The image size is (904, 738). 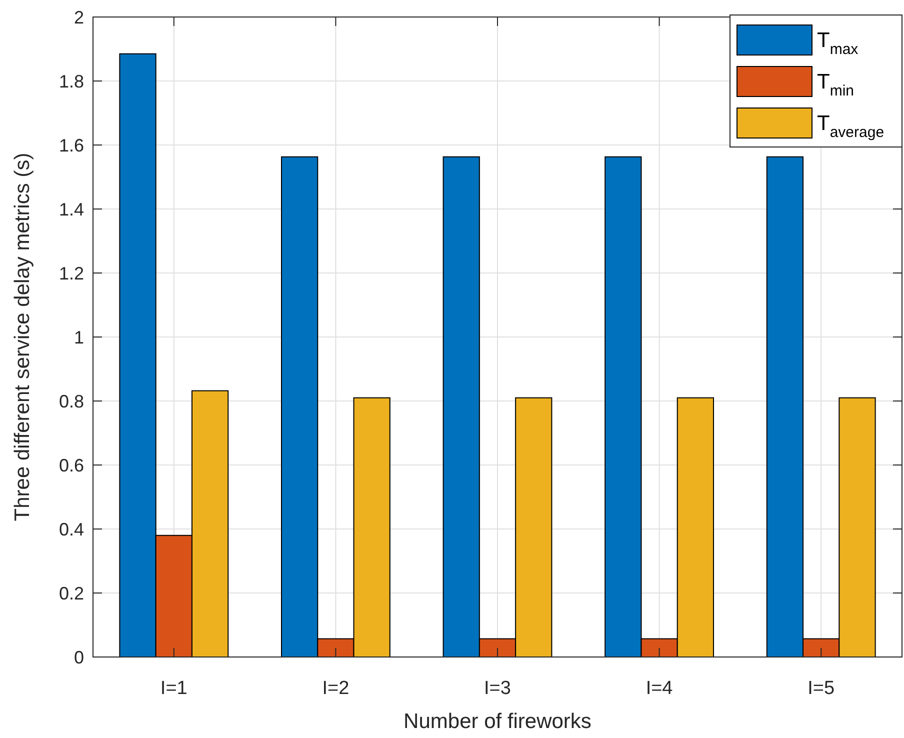 What do you see at coordinates (71, 145) in the screenshot?
I see `y-tick-label: 1.6` at bounding box center [71, 145].